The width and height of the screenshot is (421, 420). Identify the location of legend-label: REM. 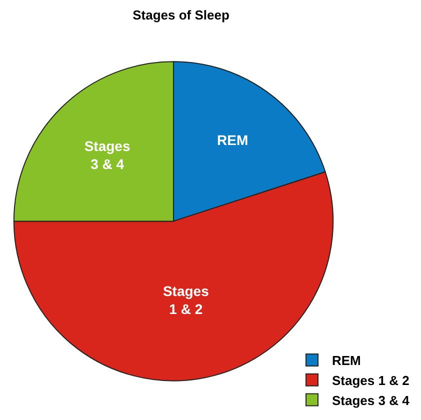
(346, 360).